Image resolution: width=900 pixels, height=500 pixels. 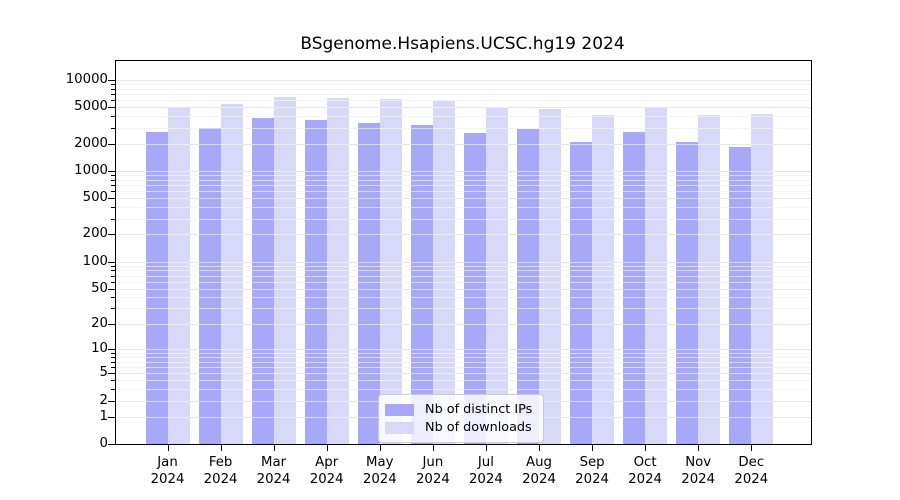 What do you see at coordinates (539, 448) in the screenshot?
I see `x-tick-aug` at bounding box center [539, 448].